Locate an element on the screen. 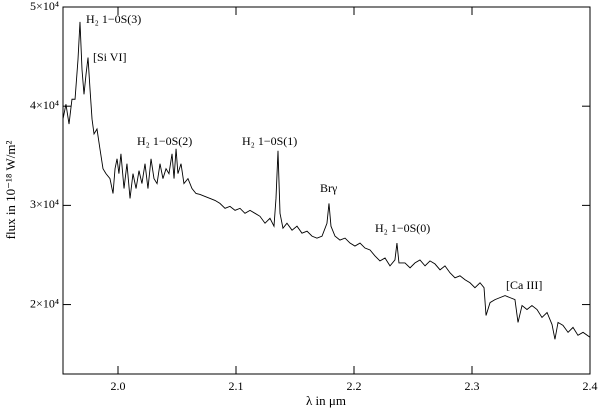  annotation: [Si VI] is located at coordinates (109, 57).